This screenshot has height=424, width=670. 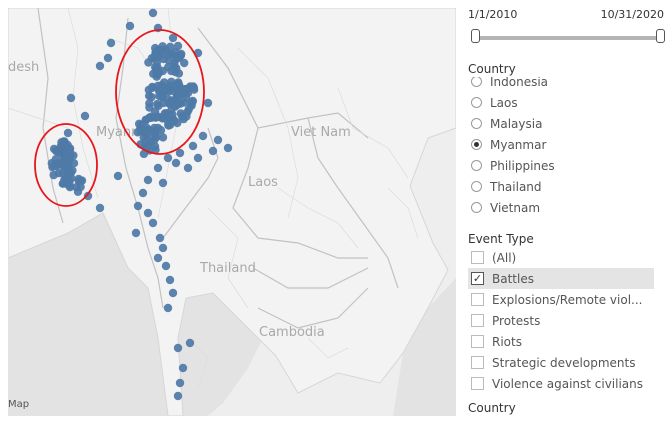 I want to click on event-type-option: ✓ Battles, so click(x=561, y=278).